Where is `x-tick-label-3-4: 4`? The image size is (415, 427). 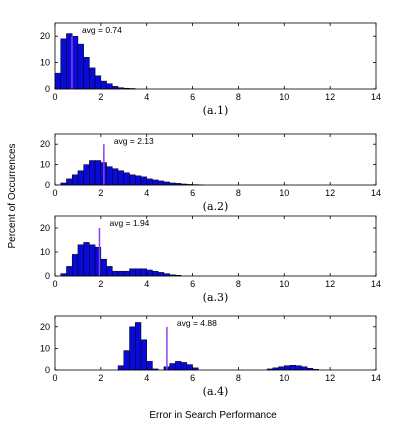 x-tick-label-3-4: 4 is located at coordinates (146, 284).